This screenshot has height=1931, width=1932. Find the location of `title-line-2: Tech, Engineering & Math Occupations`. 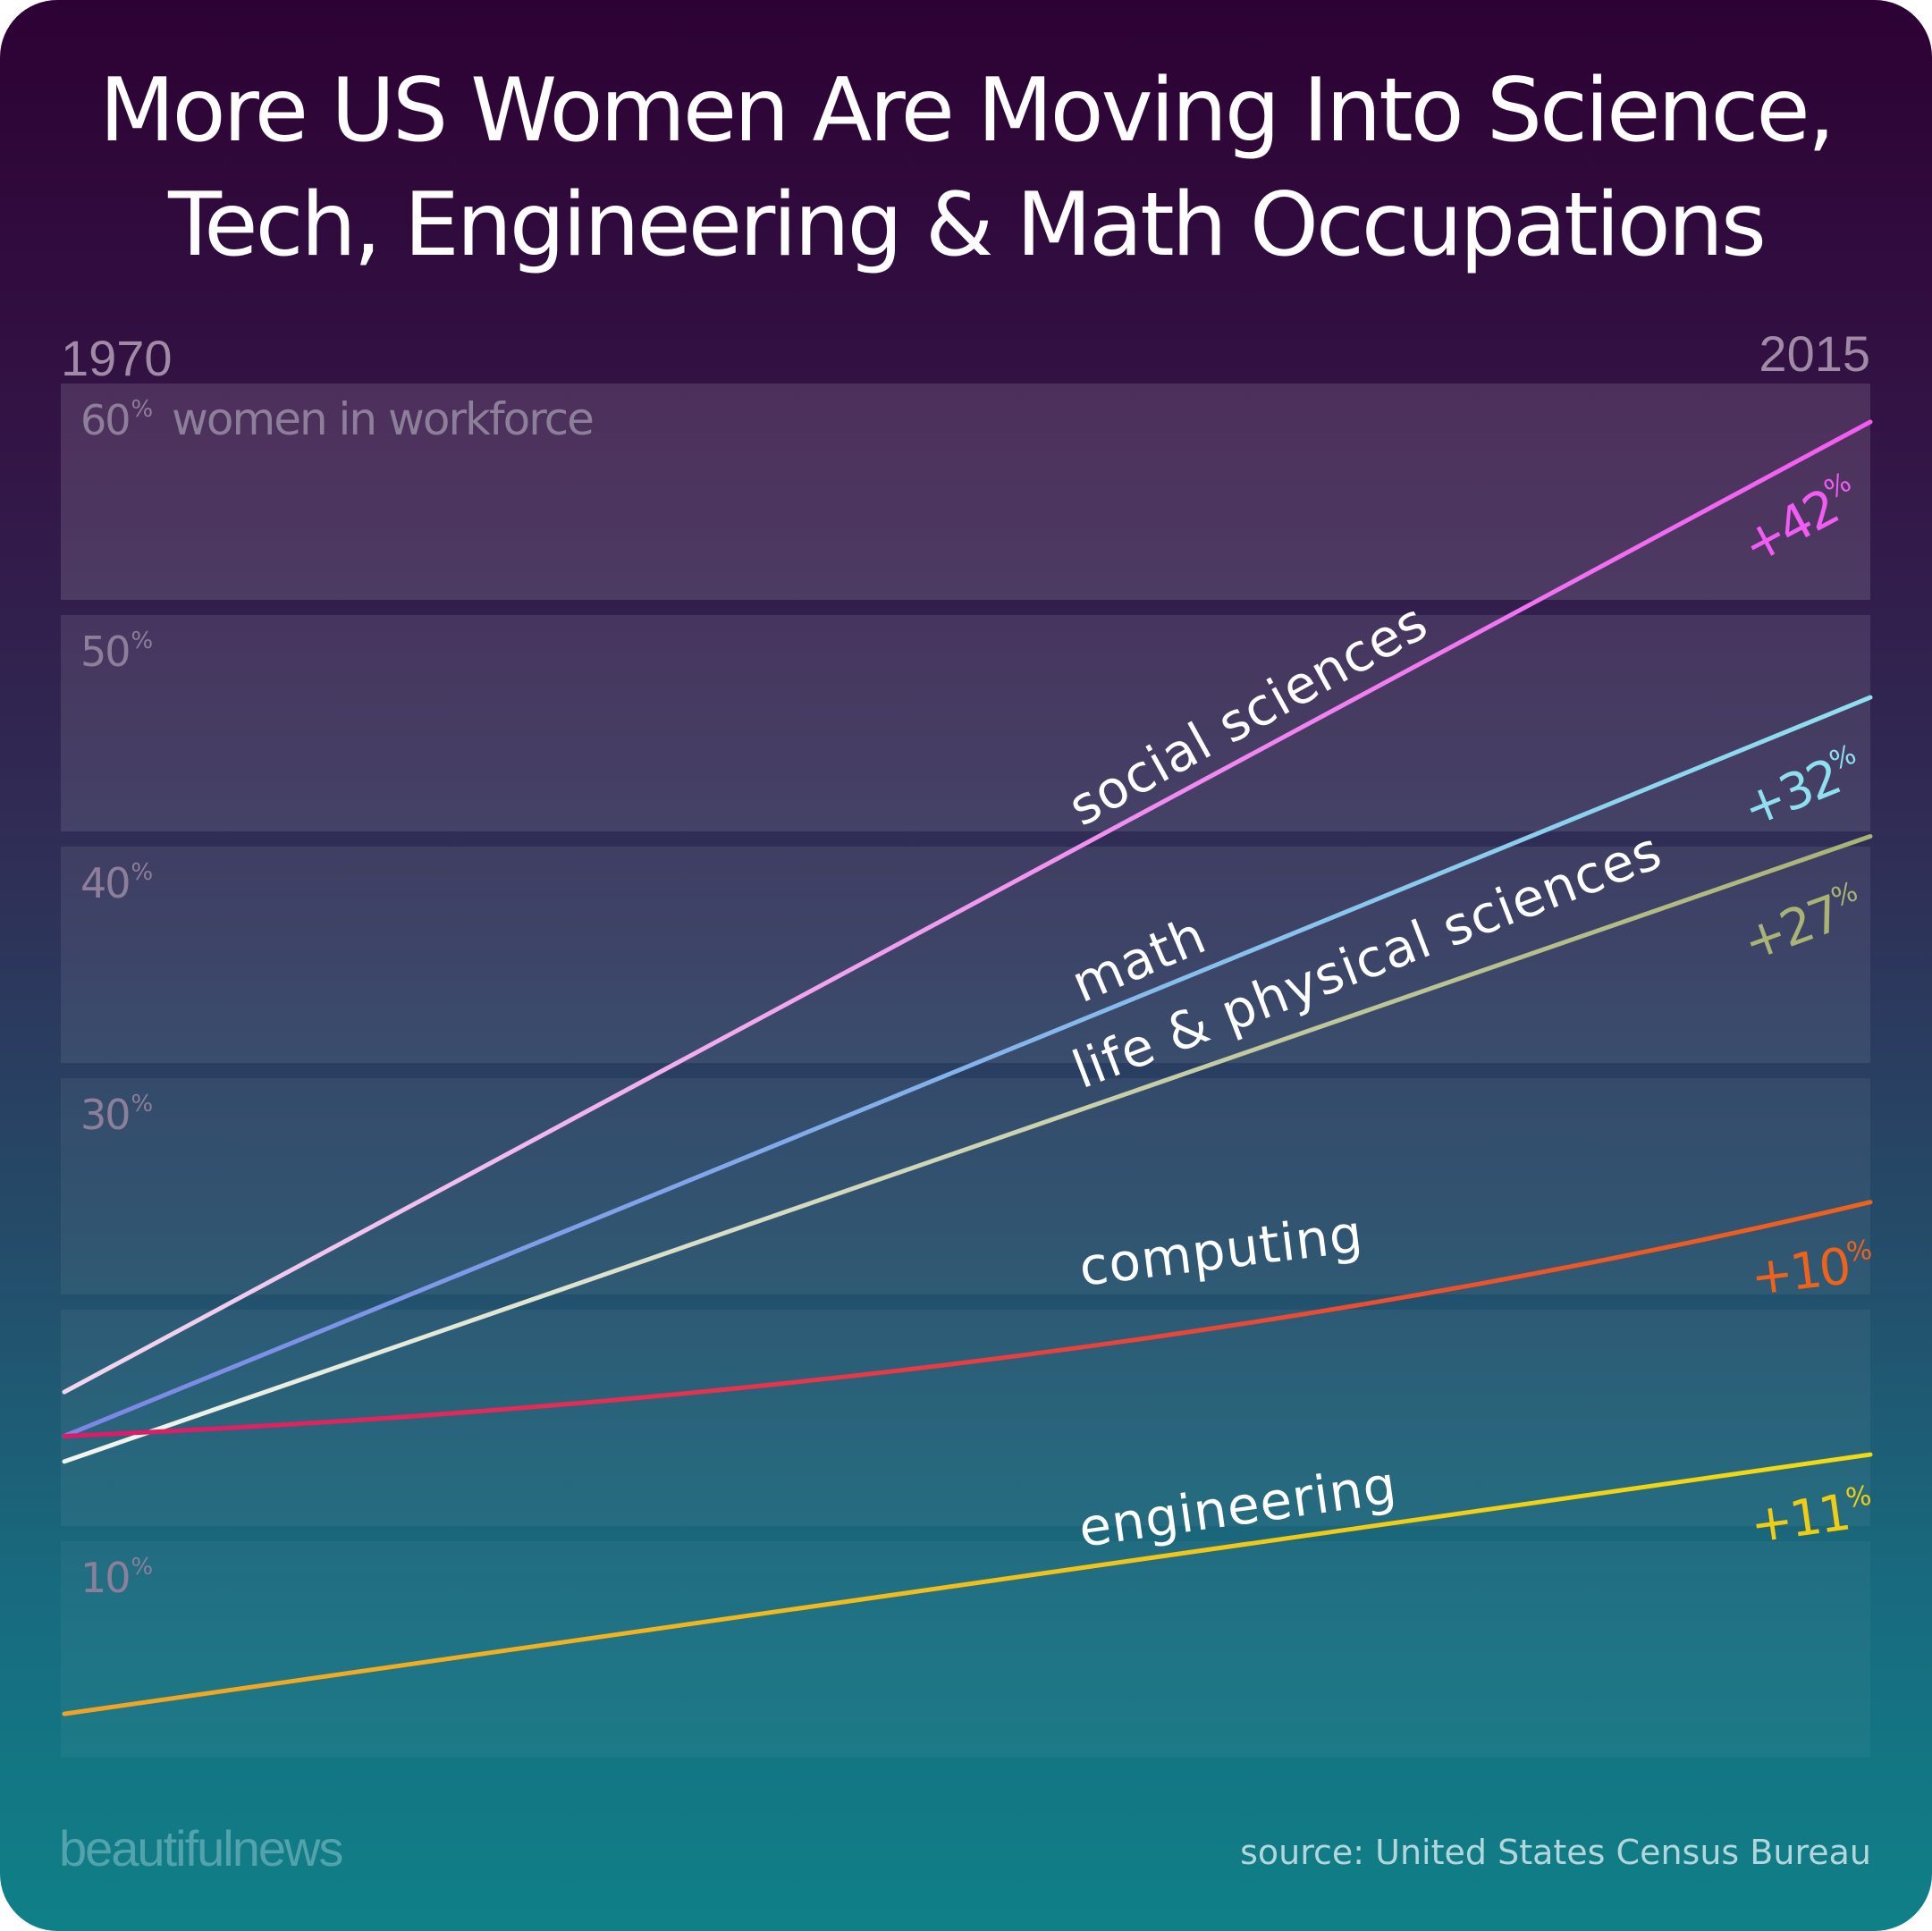

title-line-2: Tech, Engineering & Math Occupations is located at coordinates (967, 225).